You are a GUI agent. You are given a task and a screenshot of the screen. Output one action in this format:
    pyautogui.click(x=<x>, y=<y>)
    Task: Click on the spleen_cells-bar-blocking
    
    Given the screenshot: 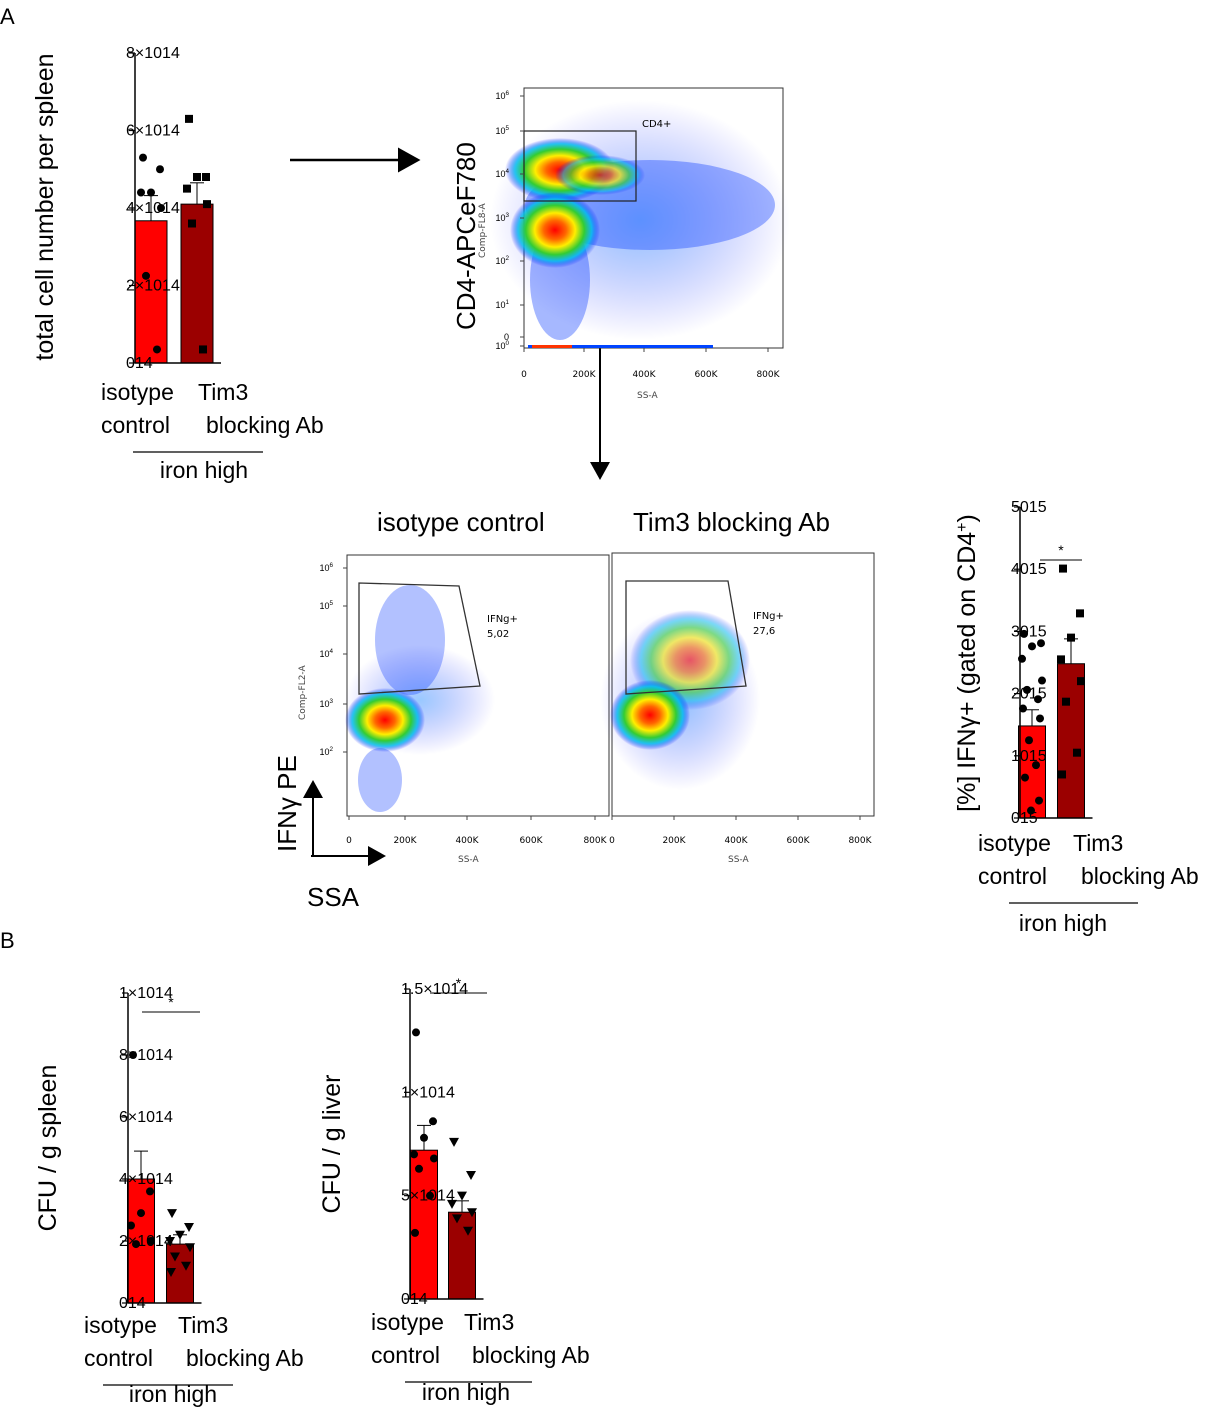 What is the action you would take?
    pyautogui.click(x=197, y=283)
    